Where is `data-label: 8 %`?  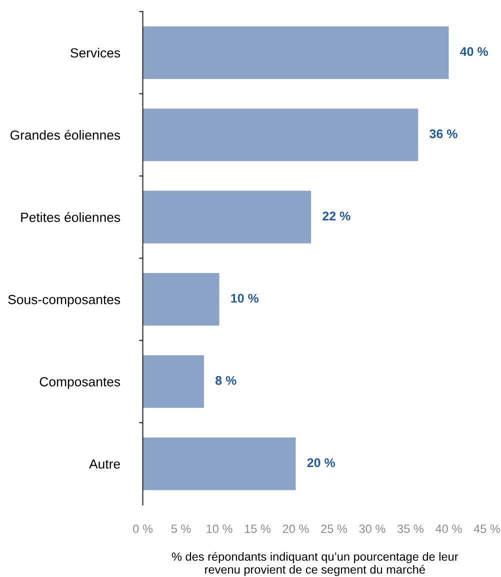 data-label: 8 % is located at coordinates (225, 380).